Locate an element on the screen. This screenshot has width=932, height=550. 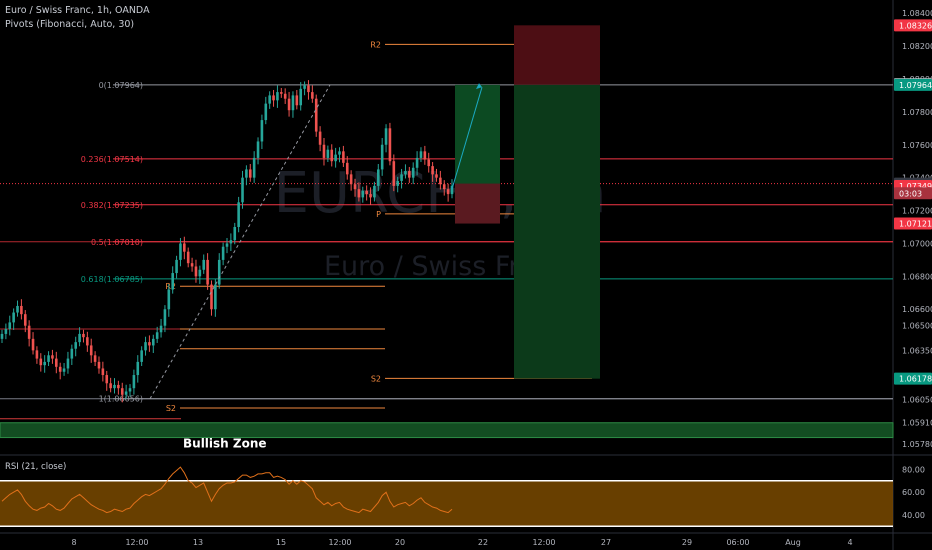
fib-label: 0.236(1.07514) is located at coordinates (112, 159).